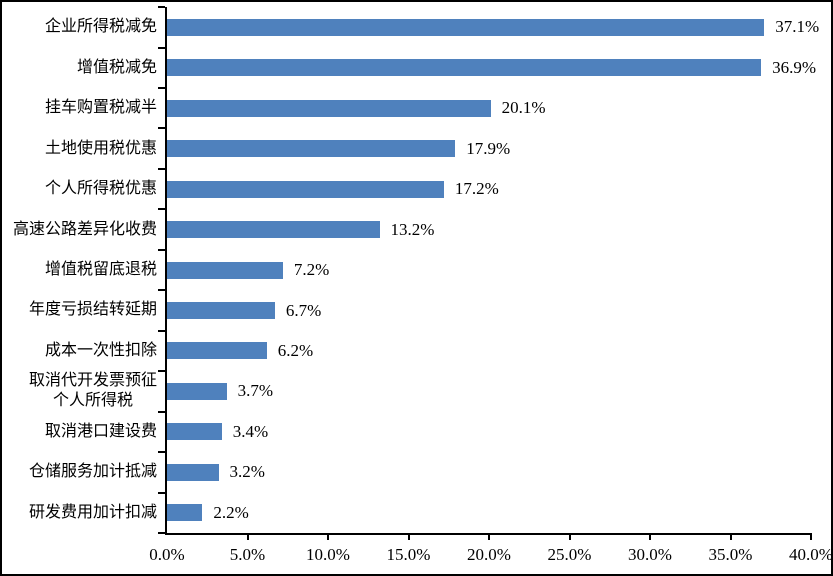 The width and height of the screenshot is (833, 576). Describe the element at coordinates (328, 554) in the screenshot. I see `x-axis-tick-label: 10.0%` at that location.